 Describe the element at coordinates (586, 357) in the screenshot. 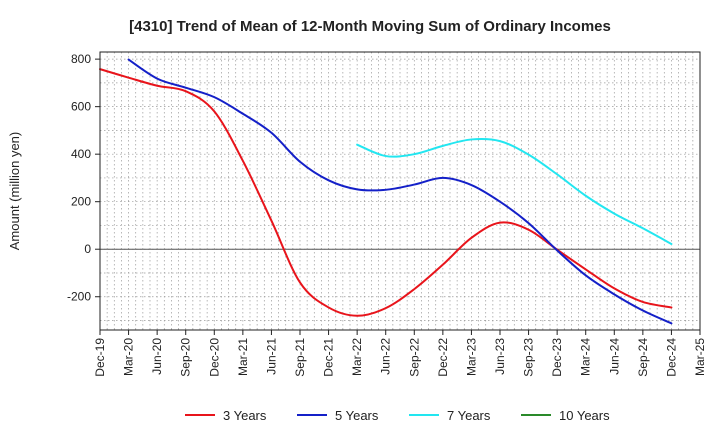

I see `x-tick-label: Mar-24` at that location.